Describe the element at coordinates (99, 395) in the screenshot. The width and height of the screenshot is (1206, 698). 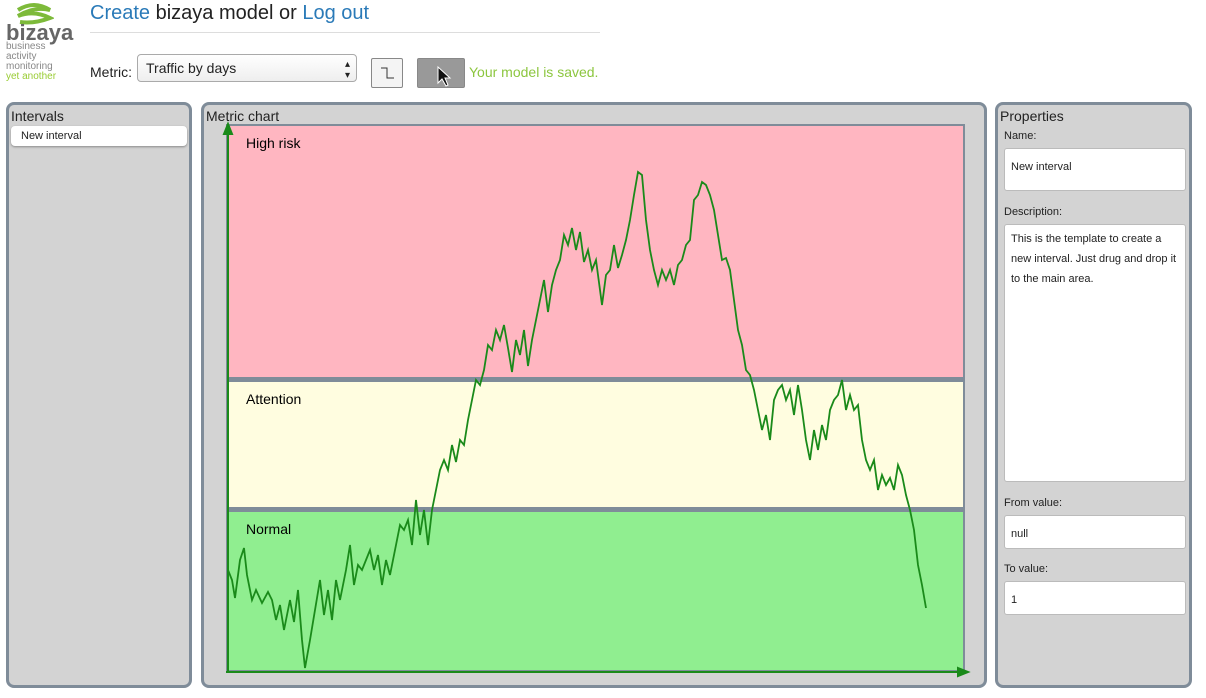
I see `intervals-panel: Intervals New interval` at that location.